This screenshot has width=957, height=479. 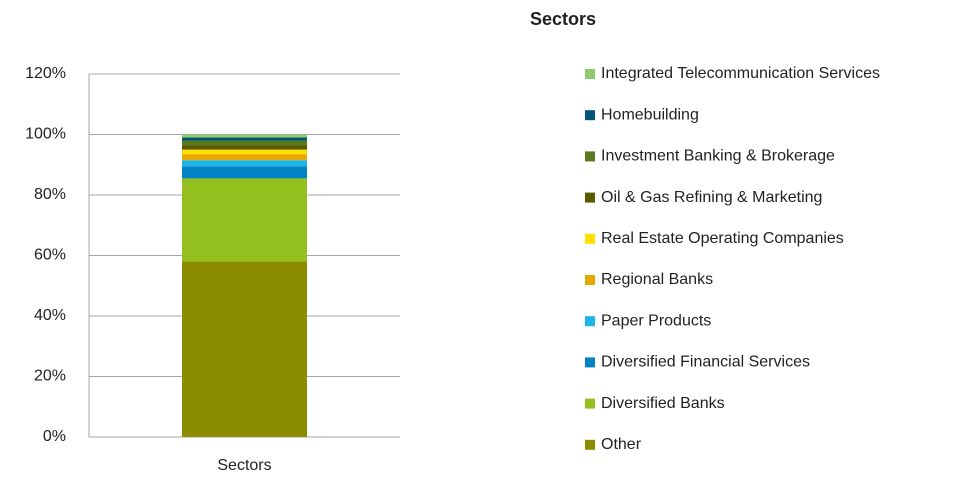 I want to click on y-tick-label: 40%, so click(x=50, y=315).